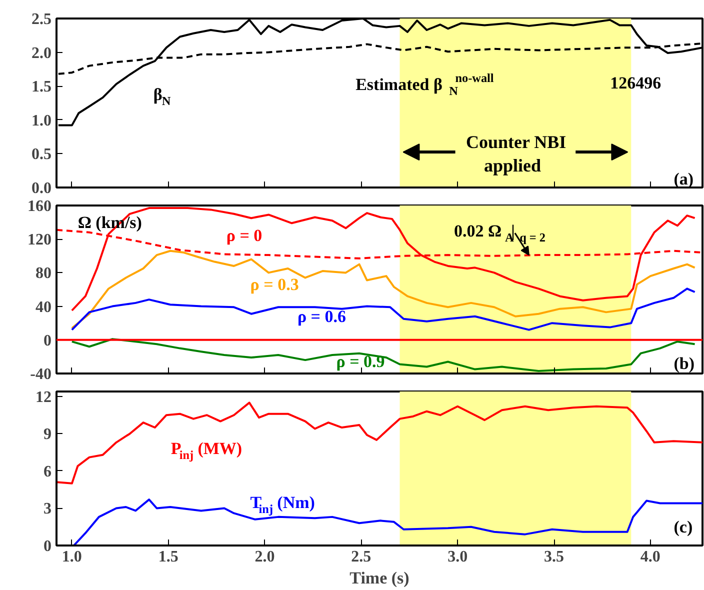 The width and height of the screenshot is (704, 590). Describe the element at coordinates (48, 435) in the screenshot. I see `y-tick-label: 9` at that location.